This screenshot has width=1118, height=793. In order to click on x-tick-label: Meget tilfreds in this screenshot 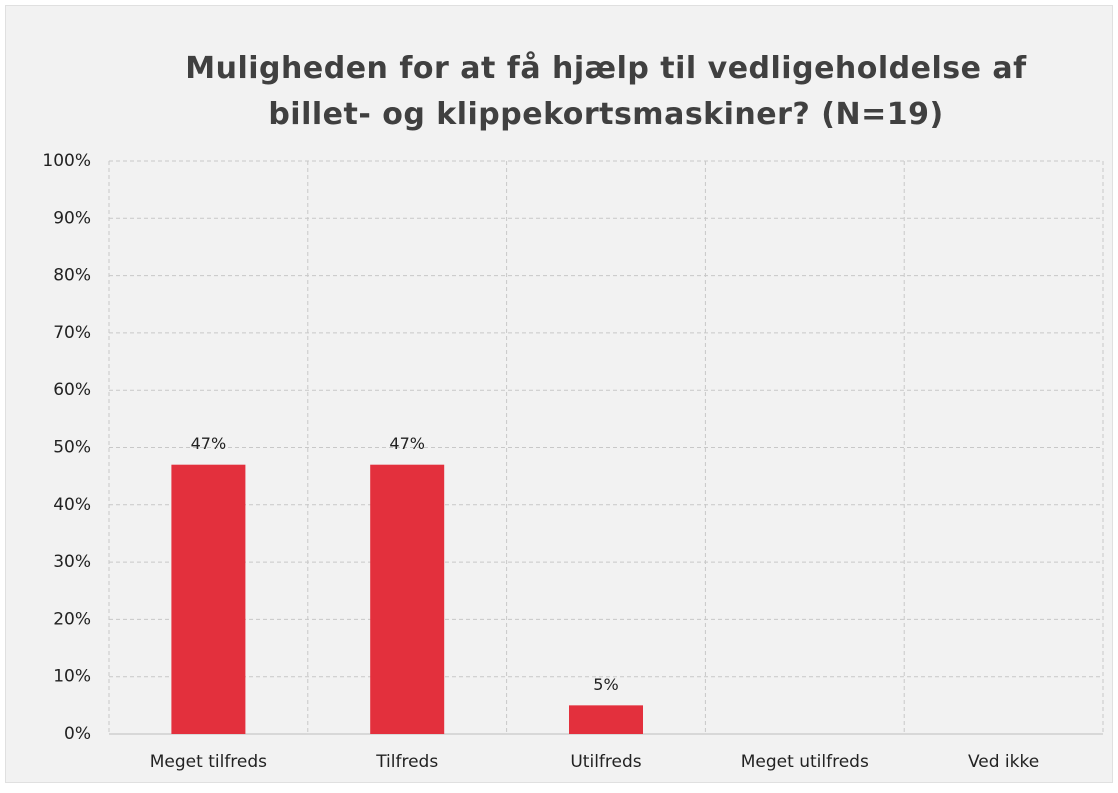, I will do `click(208, 762)`.